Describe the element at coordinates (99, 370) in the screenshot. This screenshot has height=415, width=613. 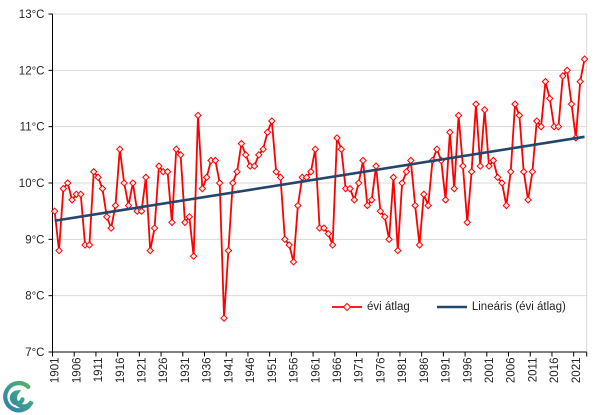
I see `x-tick-label: 1911` at that location.